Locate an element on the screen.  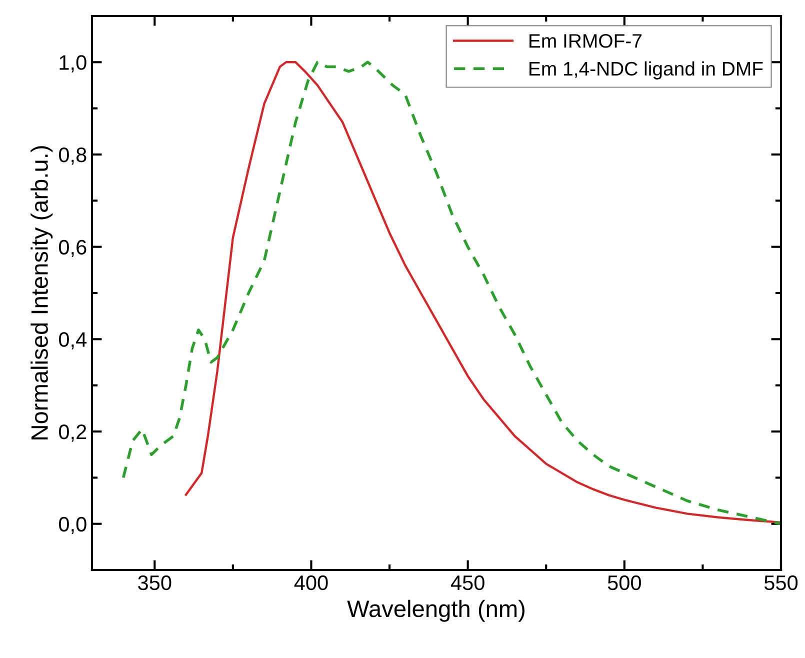
x-tick-label: 400 is located at coordinates (311, 582).